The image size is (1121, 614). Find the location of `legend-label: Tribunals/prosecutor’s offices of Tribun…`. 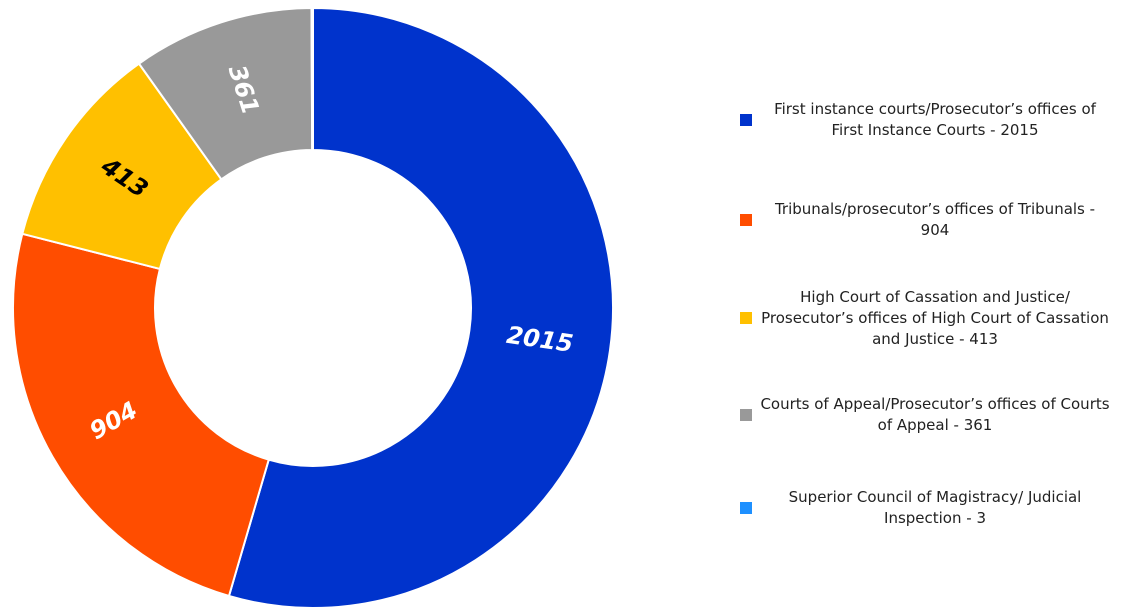

legend-label: Tribunals/prosecutor’s offices of Tribun… is located at coordinates (935, 219).